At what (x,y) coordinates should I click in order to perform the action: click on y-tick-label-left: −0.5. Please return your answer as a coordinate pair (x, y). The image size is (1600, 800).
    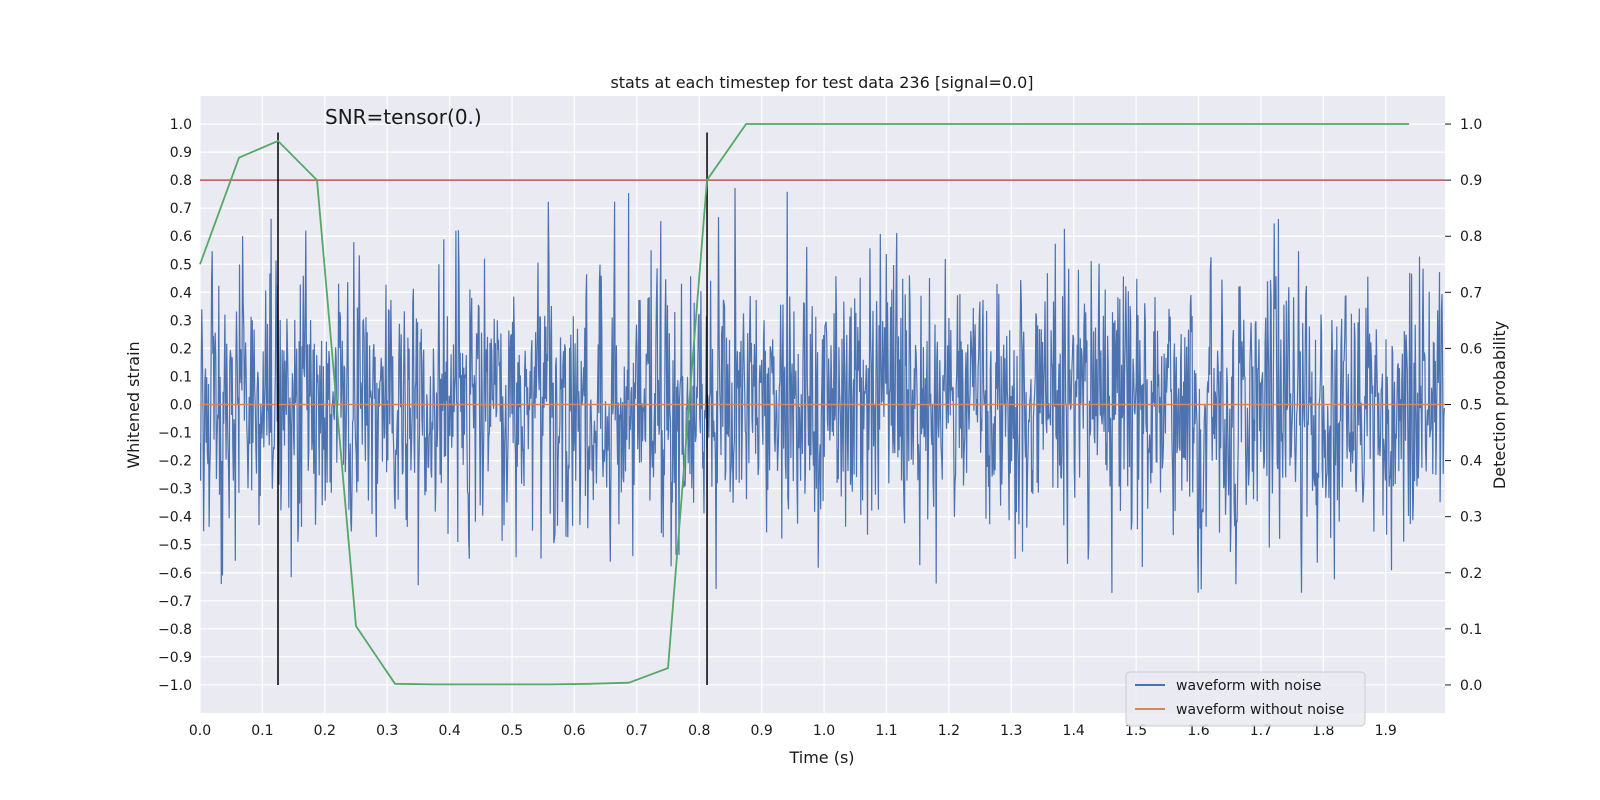
    Looking at the image, I should click on (175, 546).